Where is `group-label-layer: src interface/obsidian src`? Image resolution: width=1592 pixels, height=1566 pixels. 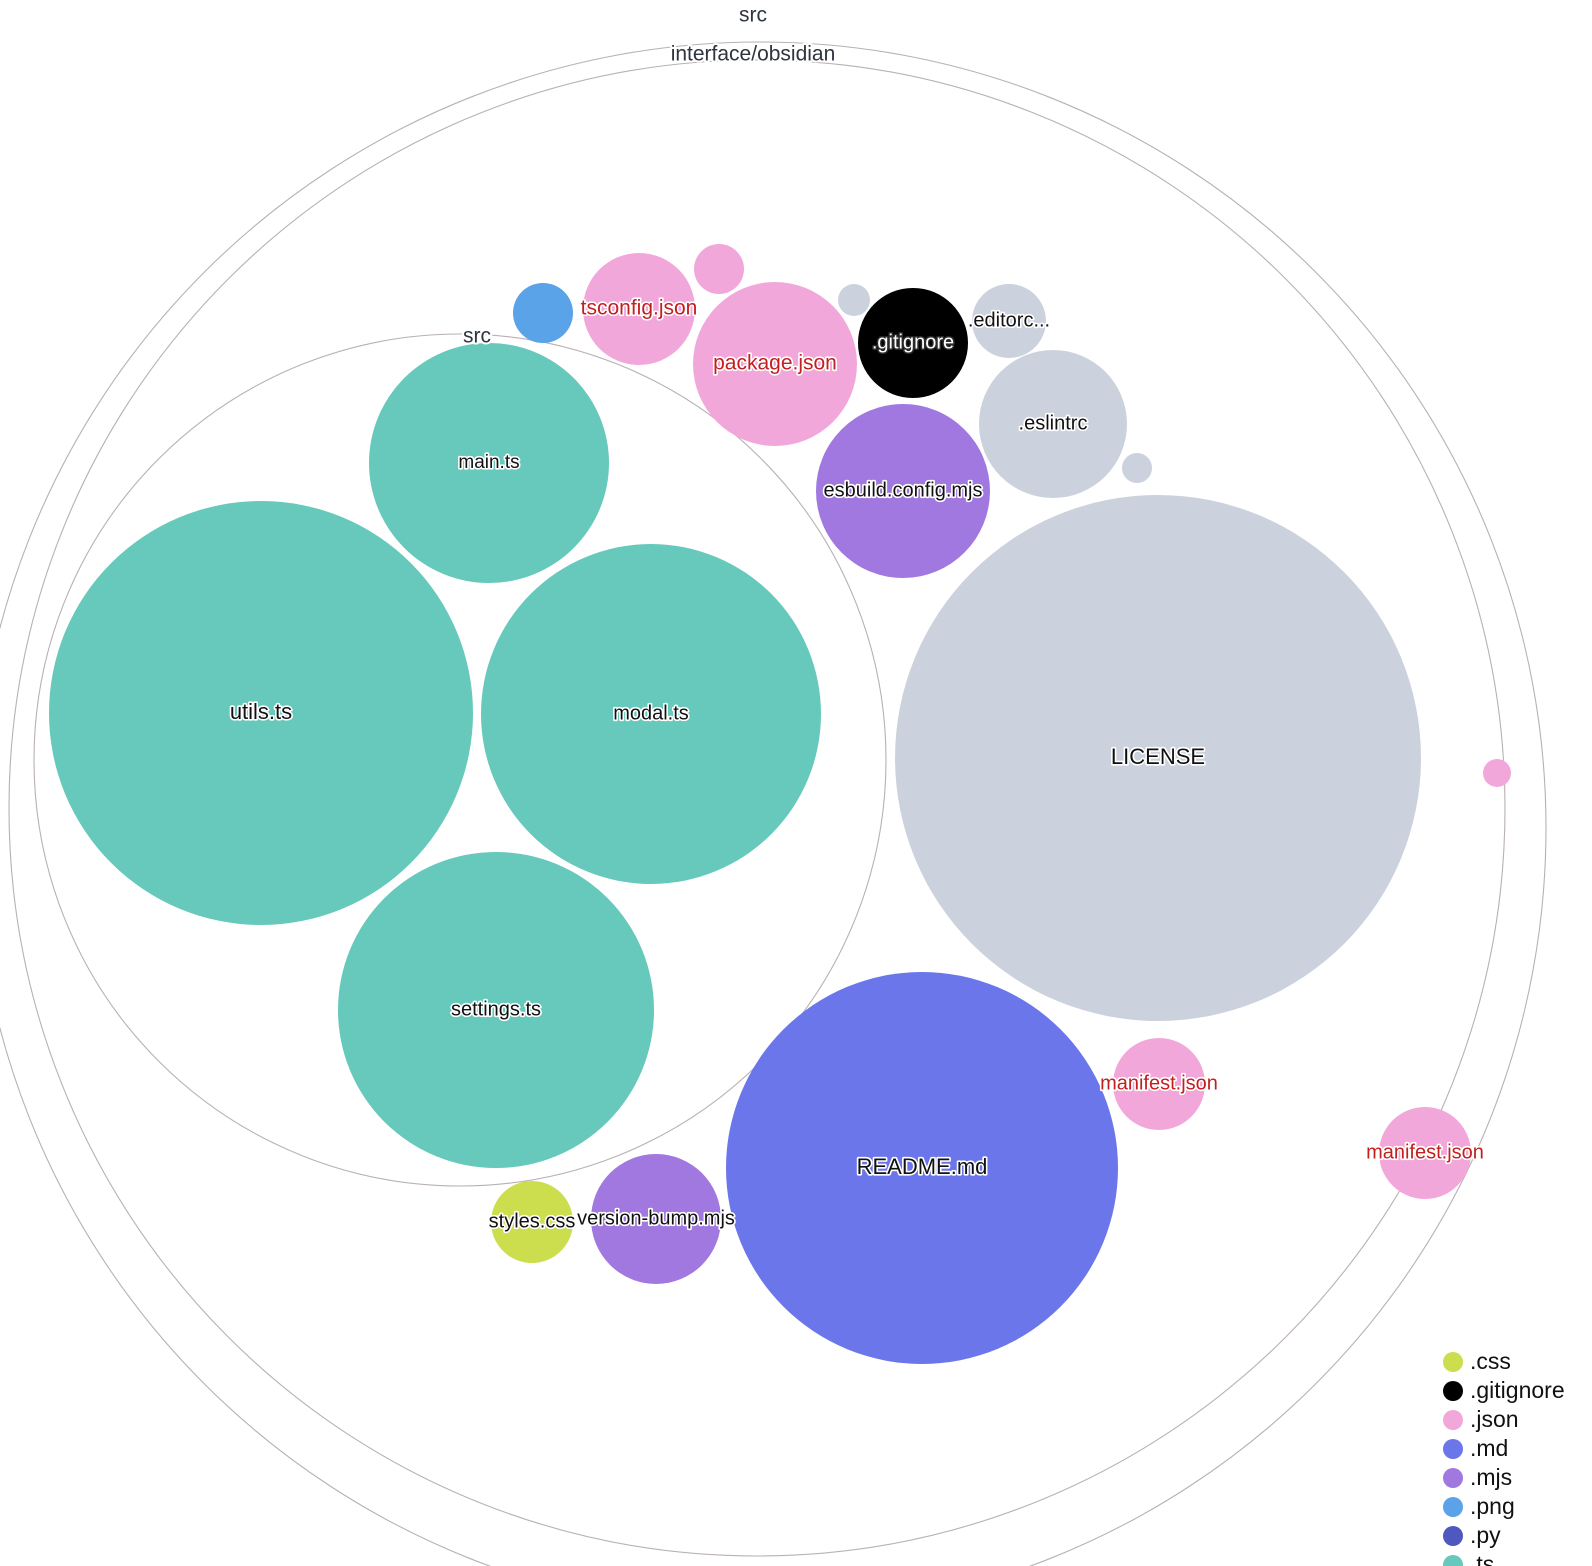 group-label-layer: src interface/obsidian src is located at coordinates (649, 176).